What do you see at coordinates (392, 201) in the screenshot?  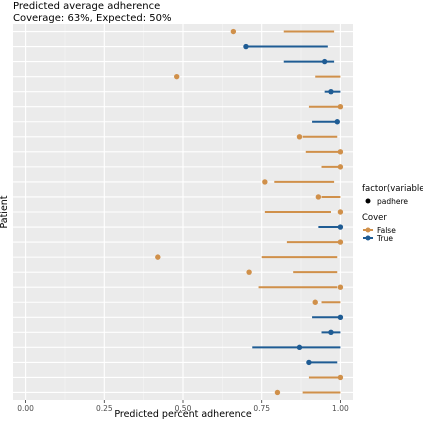 I see `legend-label: padhere` at bounding box center [392, 201].